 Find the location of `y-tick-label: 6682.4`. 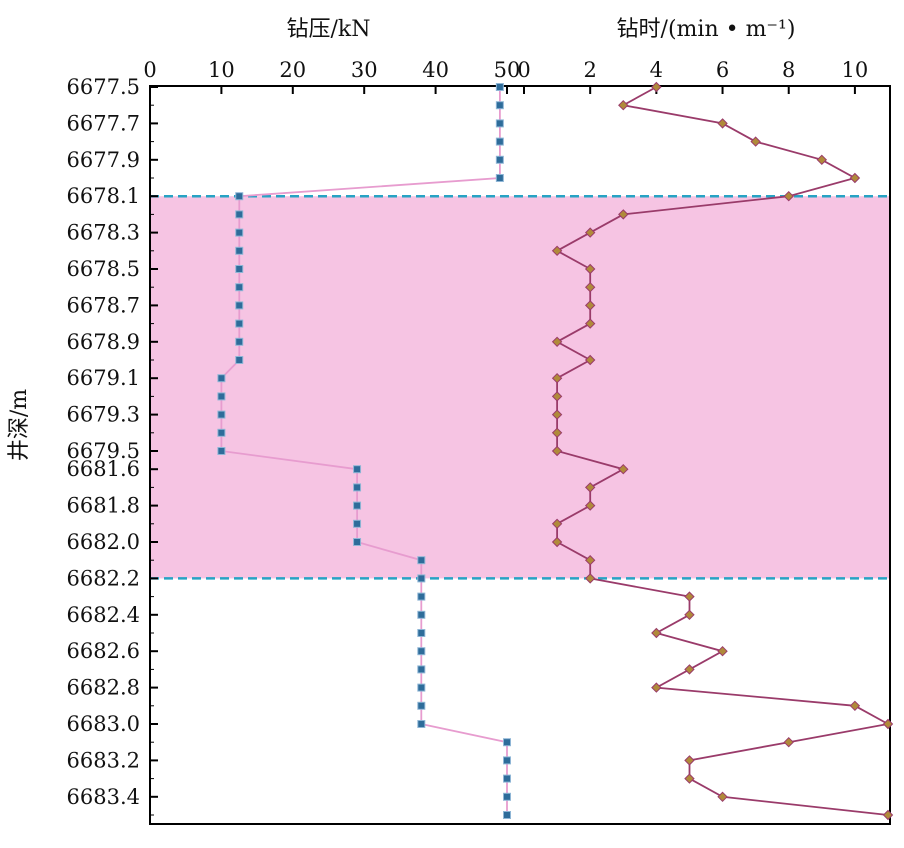

y-tick-label: 6682.4 is located at coordinates (103, 615).